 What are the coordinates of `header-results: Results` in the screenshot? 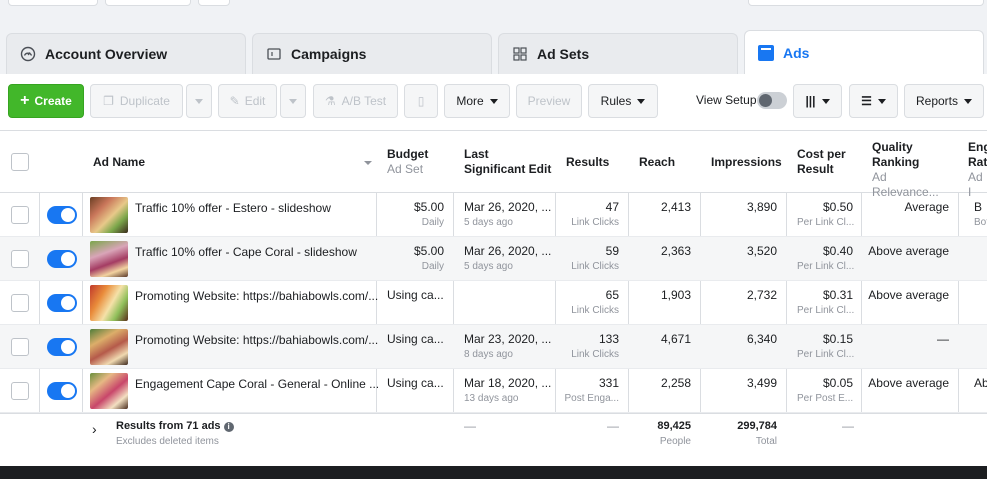 It's located at (588, 162).